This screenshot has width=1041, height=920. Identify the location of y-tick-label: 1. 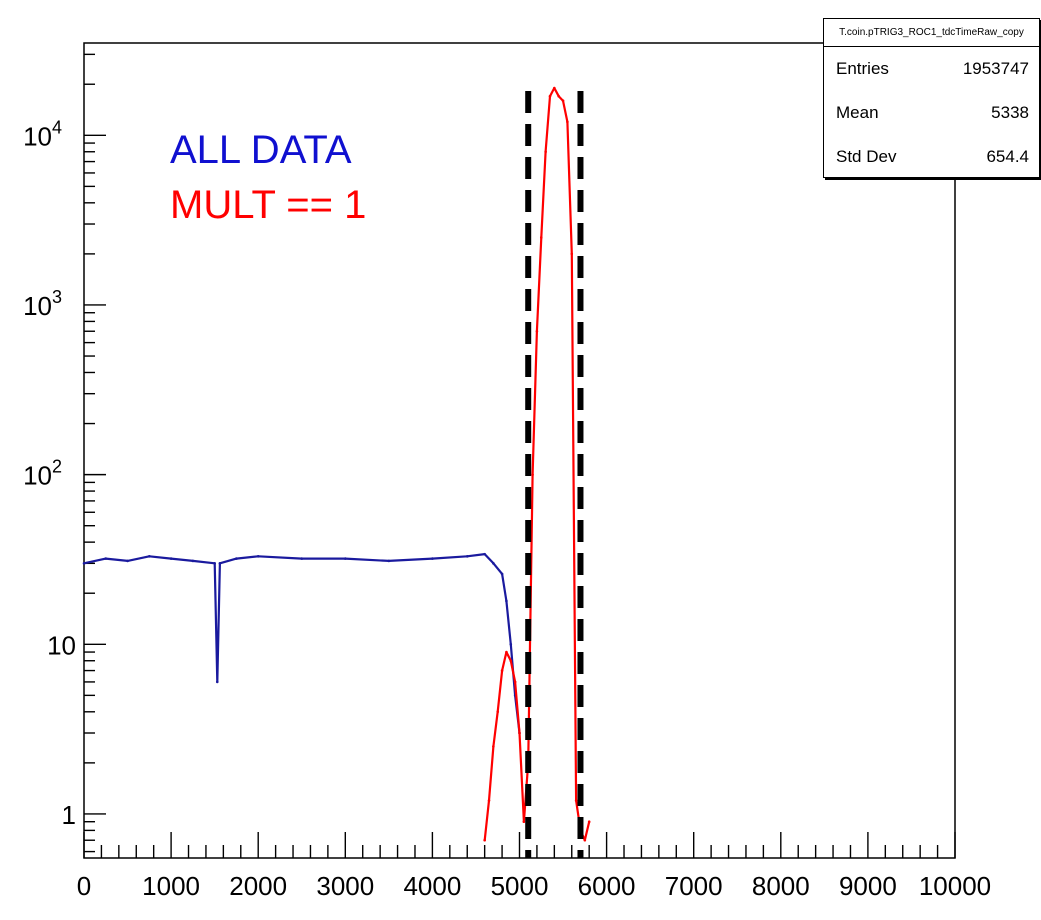
(69, 815).